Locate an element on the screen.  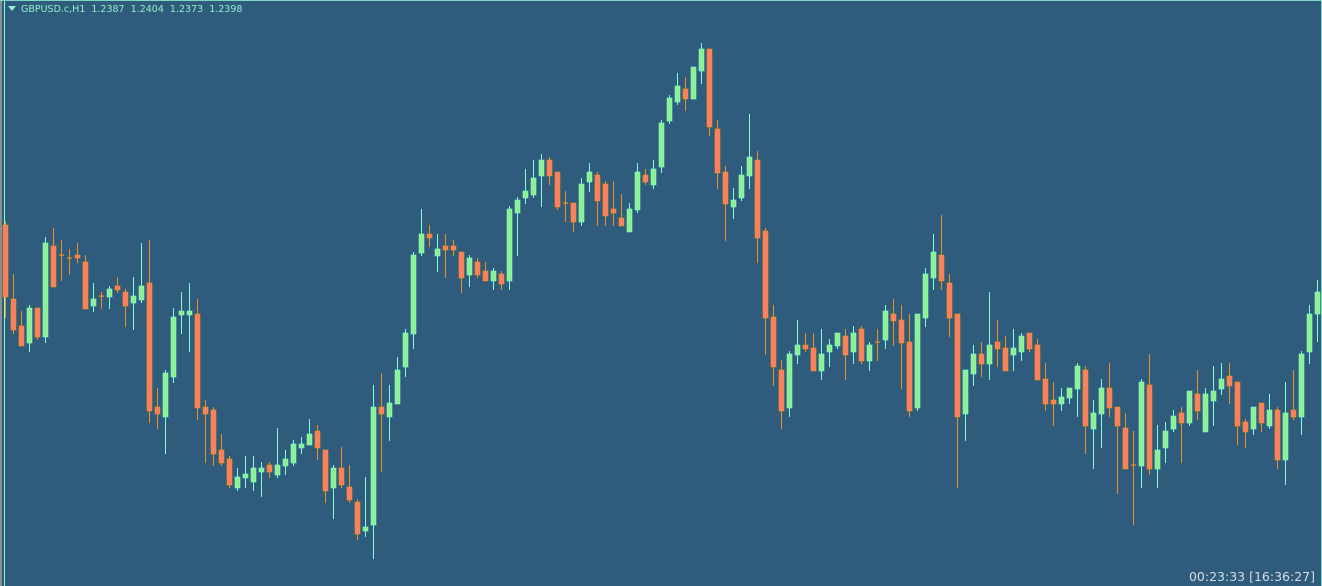
triangle-down-icon is located at coordinates (12, 8).